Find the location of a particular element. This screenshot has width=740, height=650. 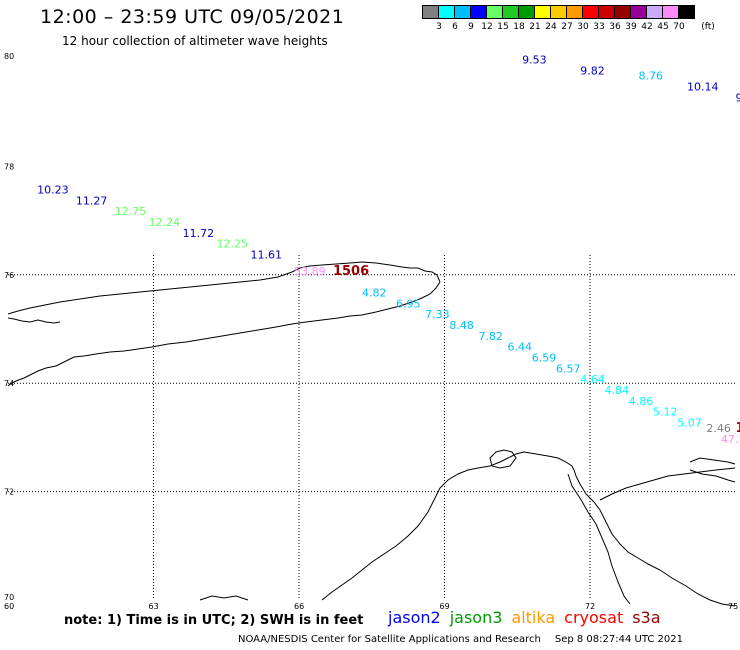

wave-height-value: 10.23 is located at coordinates (53, 190).